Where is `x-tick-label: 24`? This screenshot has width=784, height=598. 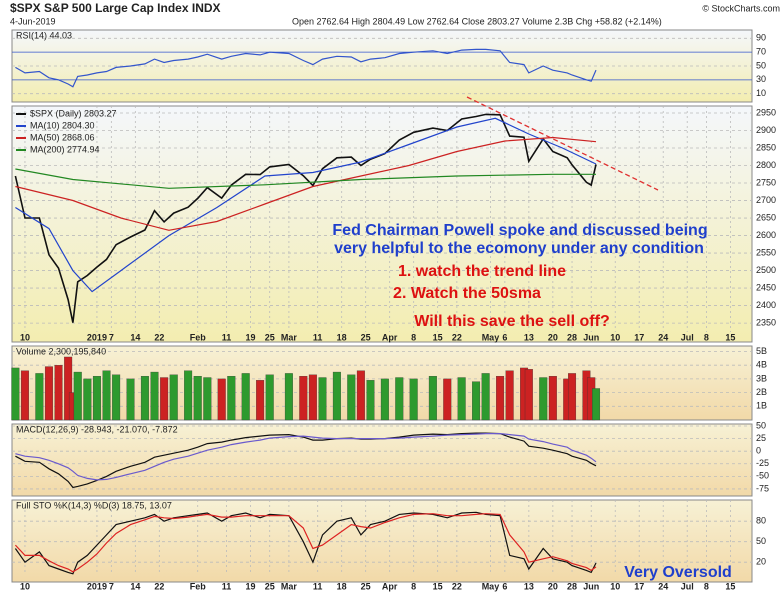 x-tick-label: 24 is located at coordinates (663, 337).